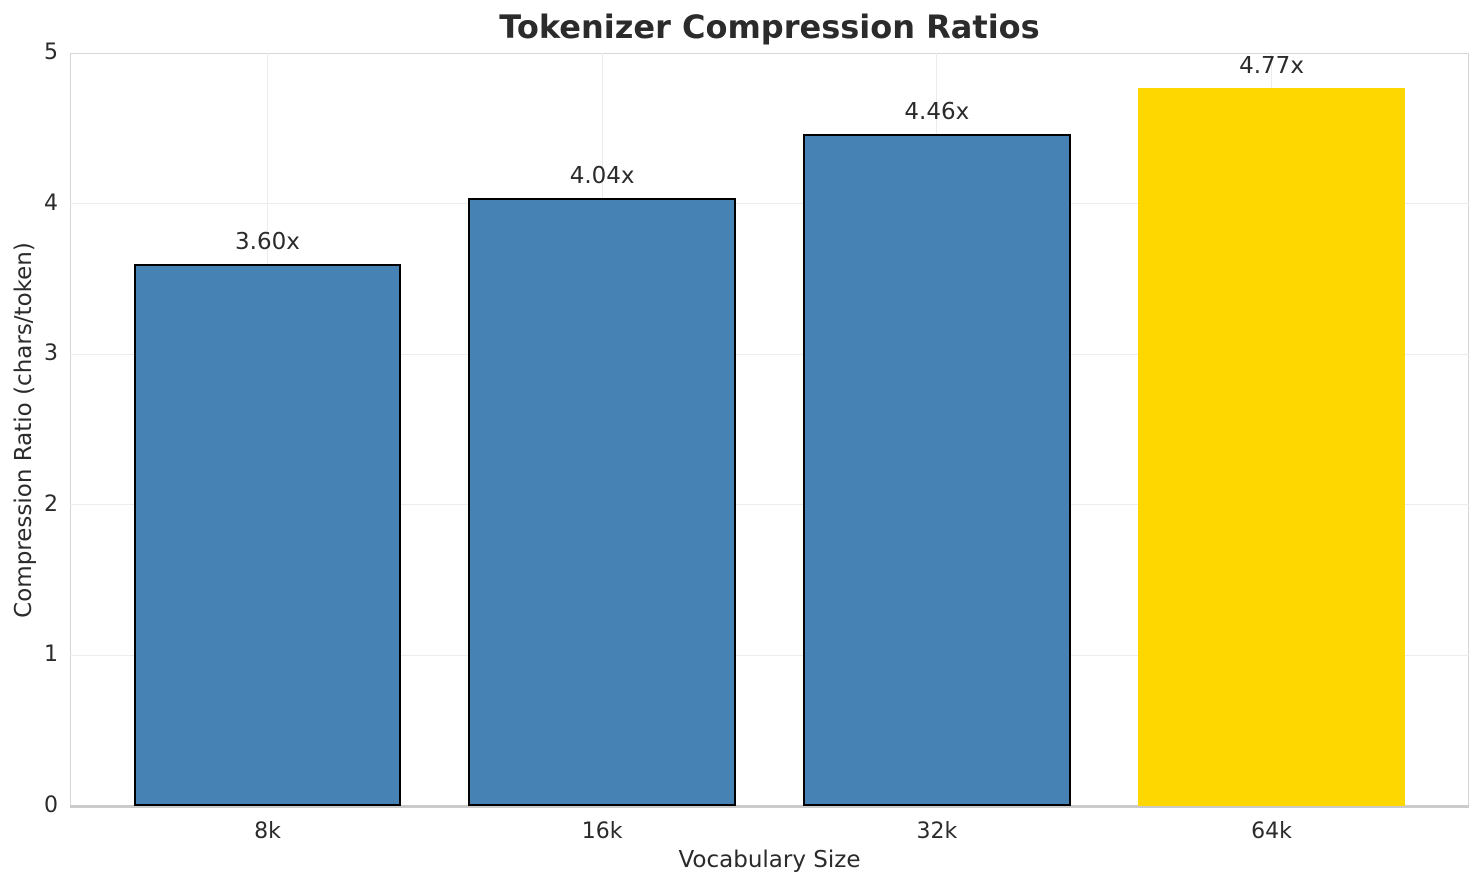 The height and width of the screenshot is (885, 1483). Describe the element at coordinates (602, 175) in the screenshot. I see `bar-value-label: 4.04x` at that location.